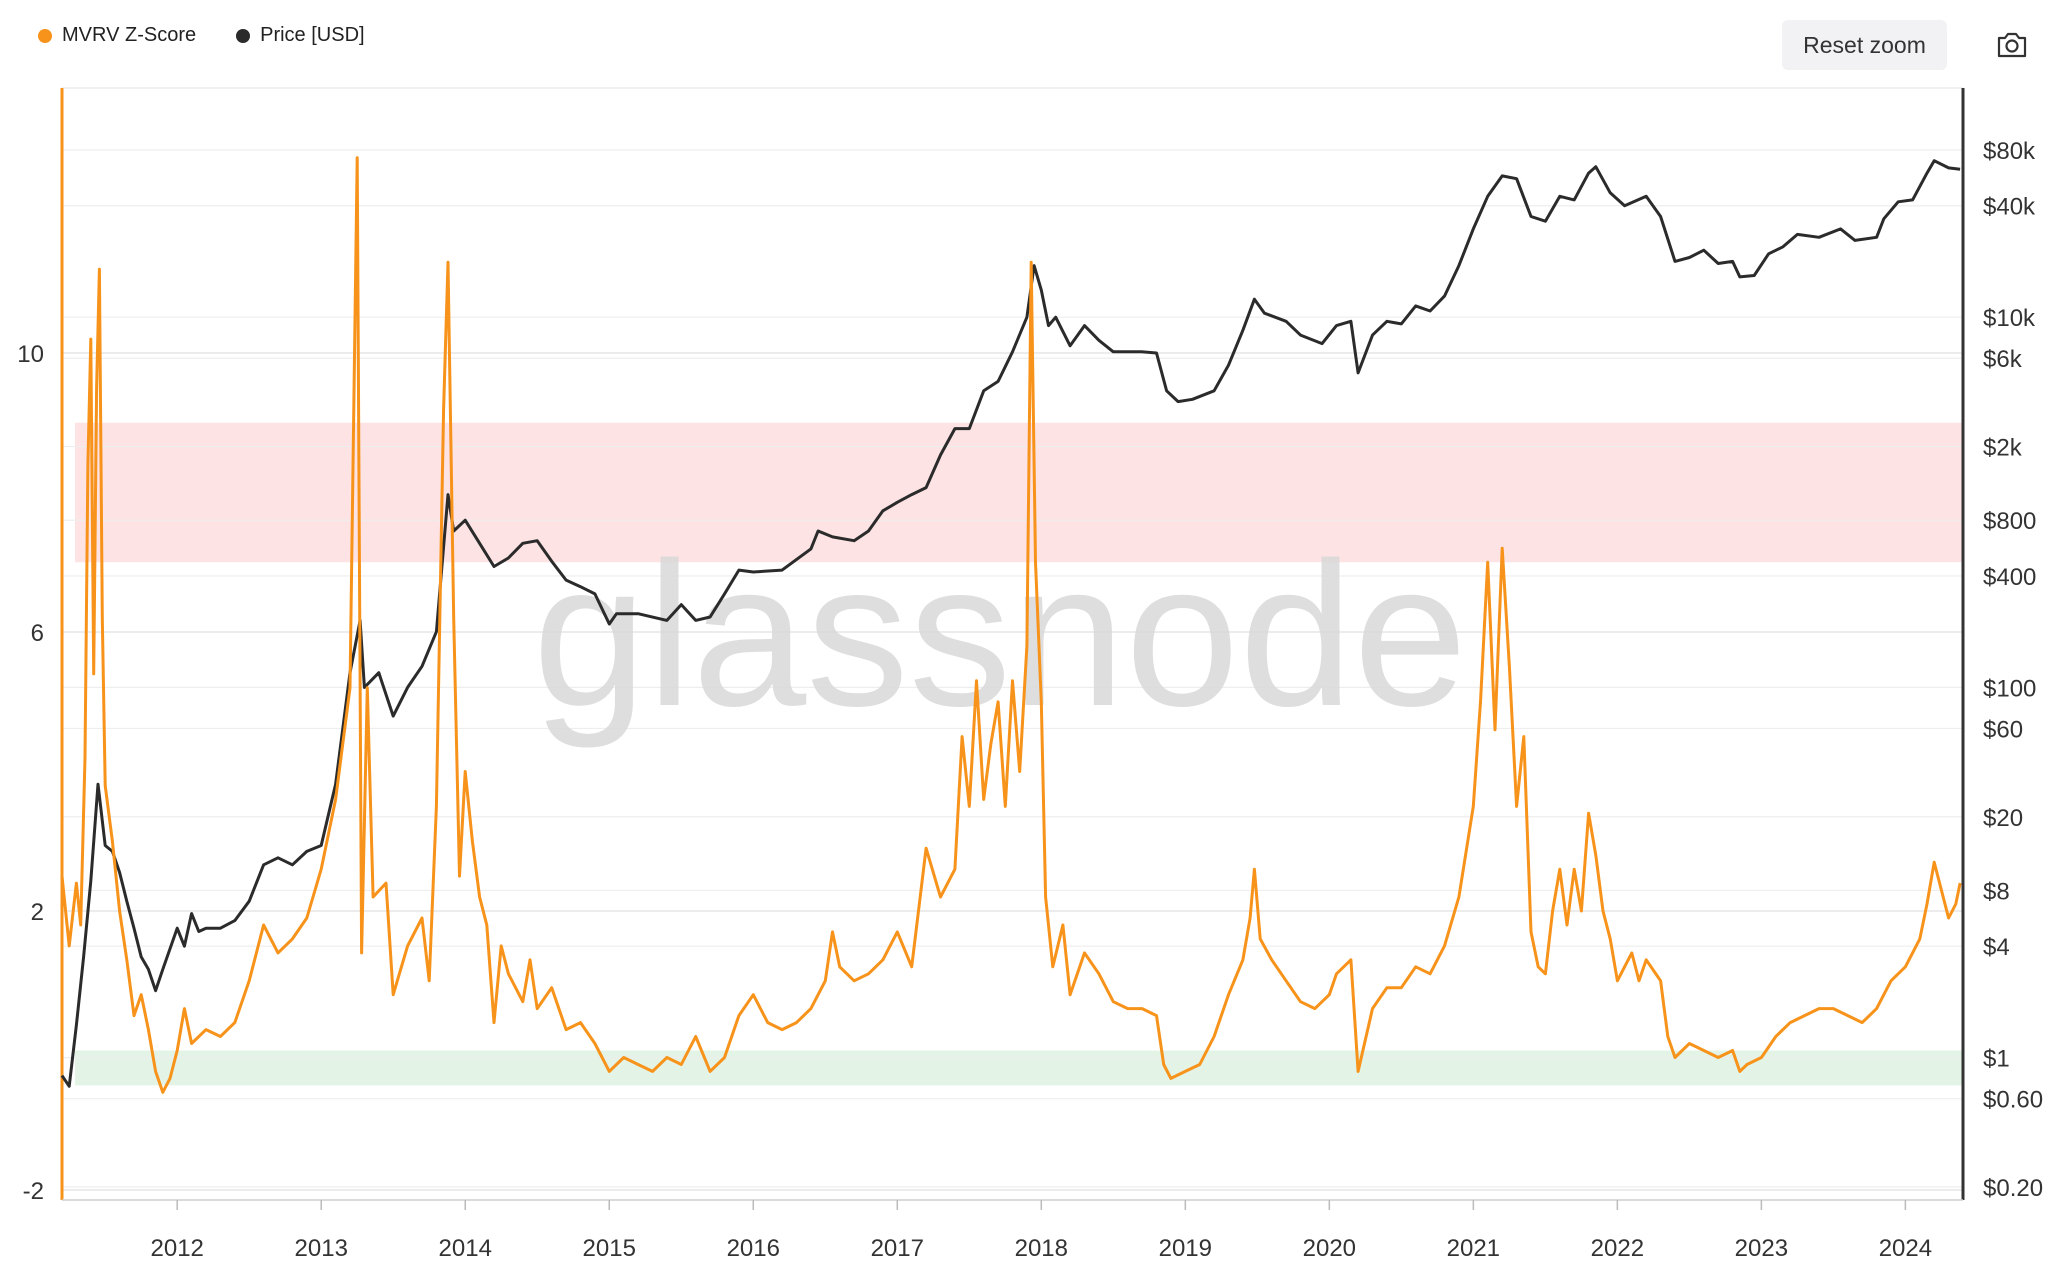 The height and width of the screenshot is (1272, 2055). What do you see at coordinates (321, 1248) in the screenshot?
I see `x-tick-label: 2013` at bounding box center [321, 1248].